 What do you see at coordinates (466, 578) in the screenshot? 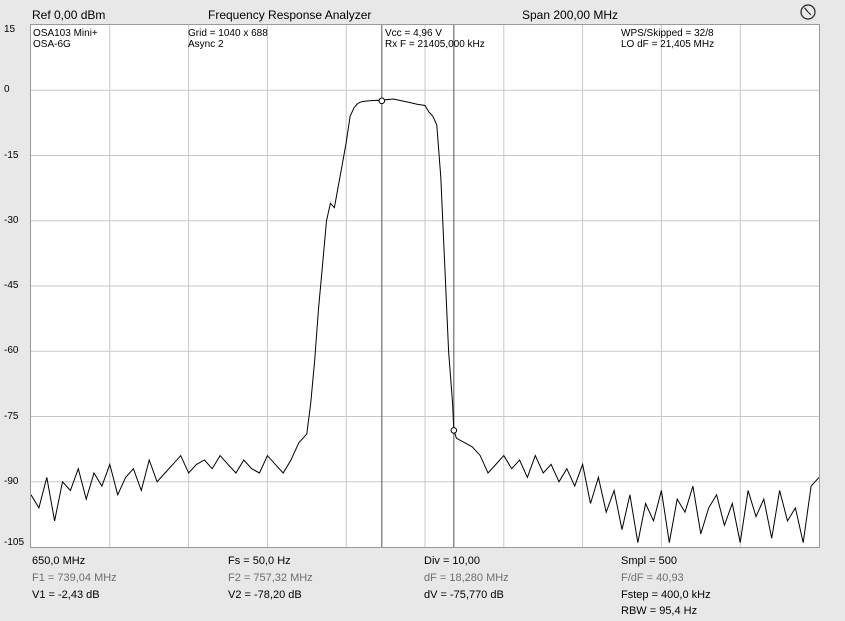
I see `delta-frequency: dF = 18,280 MHz` at bounding box center [466, 578].